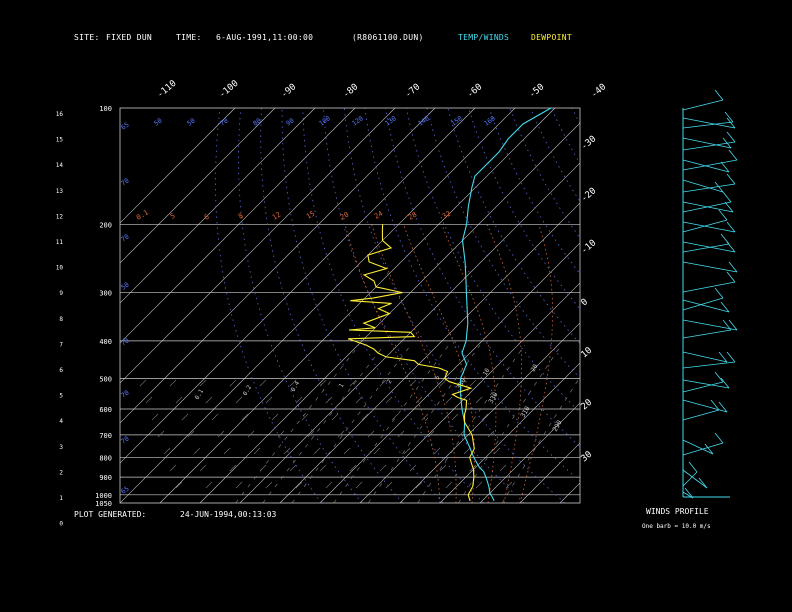 The width and height of the screenshot is (792, 612). What do you see at coordinates (61, 498) in the screenshot?
I see `height-tick-label: 1` at bounding box center [61, 498].